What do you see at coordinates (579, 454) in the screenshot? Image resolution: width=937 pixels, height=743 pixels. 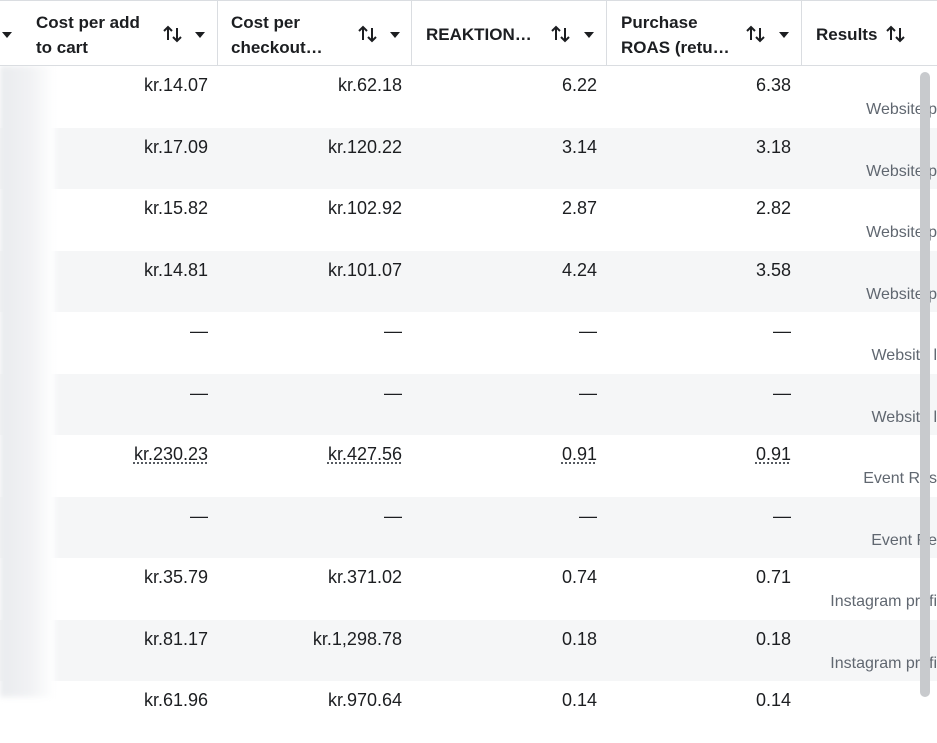 I see `reaktion-cell: 0.91` at bounding box center [579, 454].